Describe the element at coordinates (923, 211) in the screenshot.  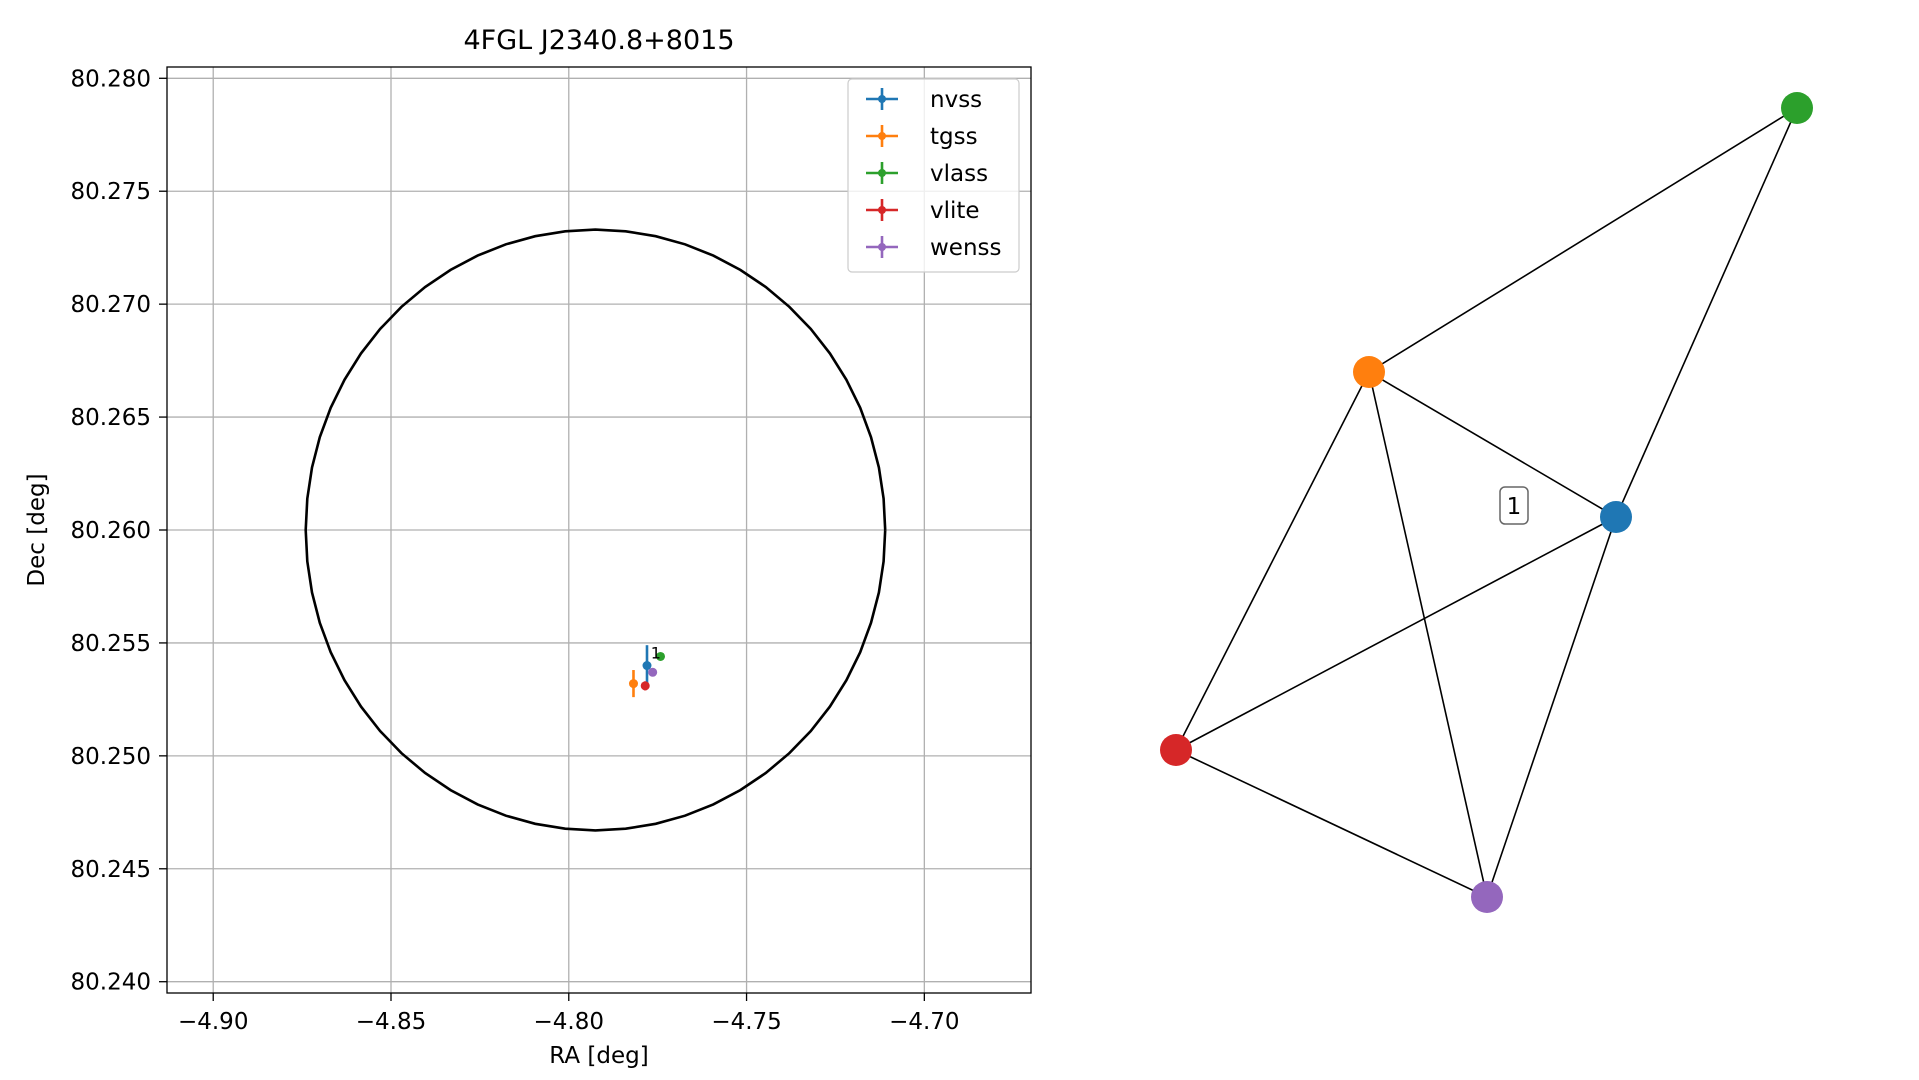
I see `legend-item-vlite: vlite` at that location.